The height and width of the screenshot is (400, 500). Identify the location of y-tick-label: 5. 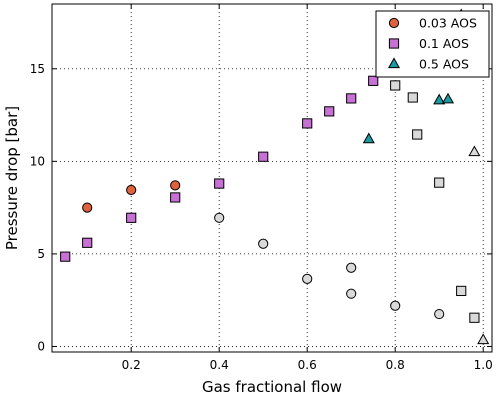
(41, 254).